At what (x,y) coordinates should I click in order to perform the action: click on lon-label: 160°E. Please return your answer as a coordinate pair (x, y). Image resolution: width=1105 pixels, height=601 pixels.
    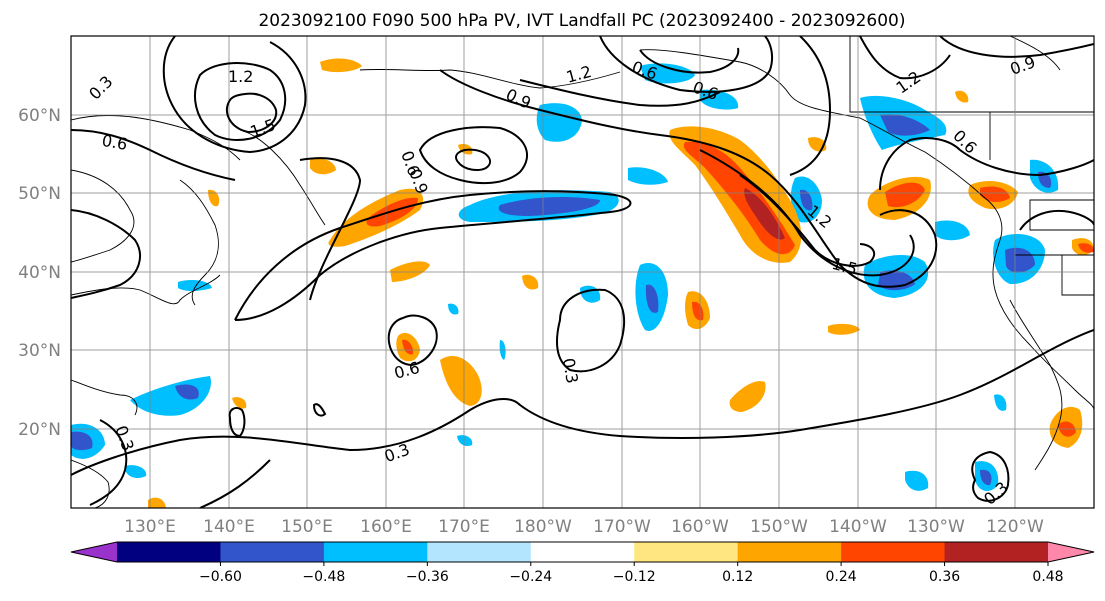
    Looking at the image, I should click on (386, 527).